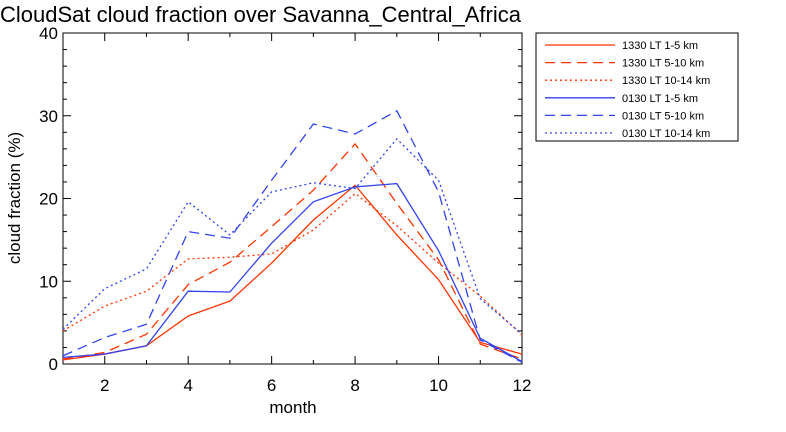 The height and width of the screenshot is (432, 786). Describe the element at coordinates (663, 64) in the screenshot. I see `legend-label-1: 1330 LT 5-10 km` at that location.